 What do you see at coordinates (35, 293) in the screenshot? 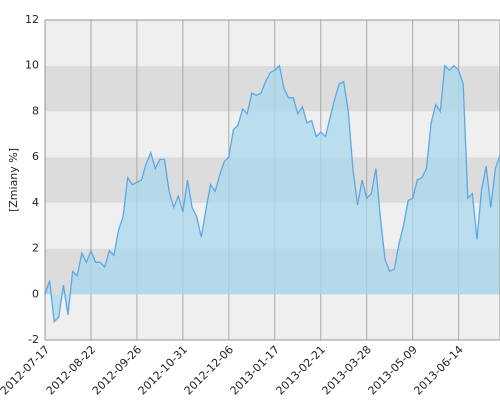
I see `y-tick-label: 0` at bounding box center [35, 293].